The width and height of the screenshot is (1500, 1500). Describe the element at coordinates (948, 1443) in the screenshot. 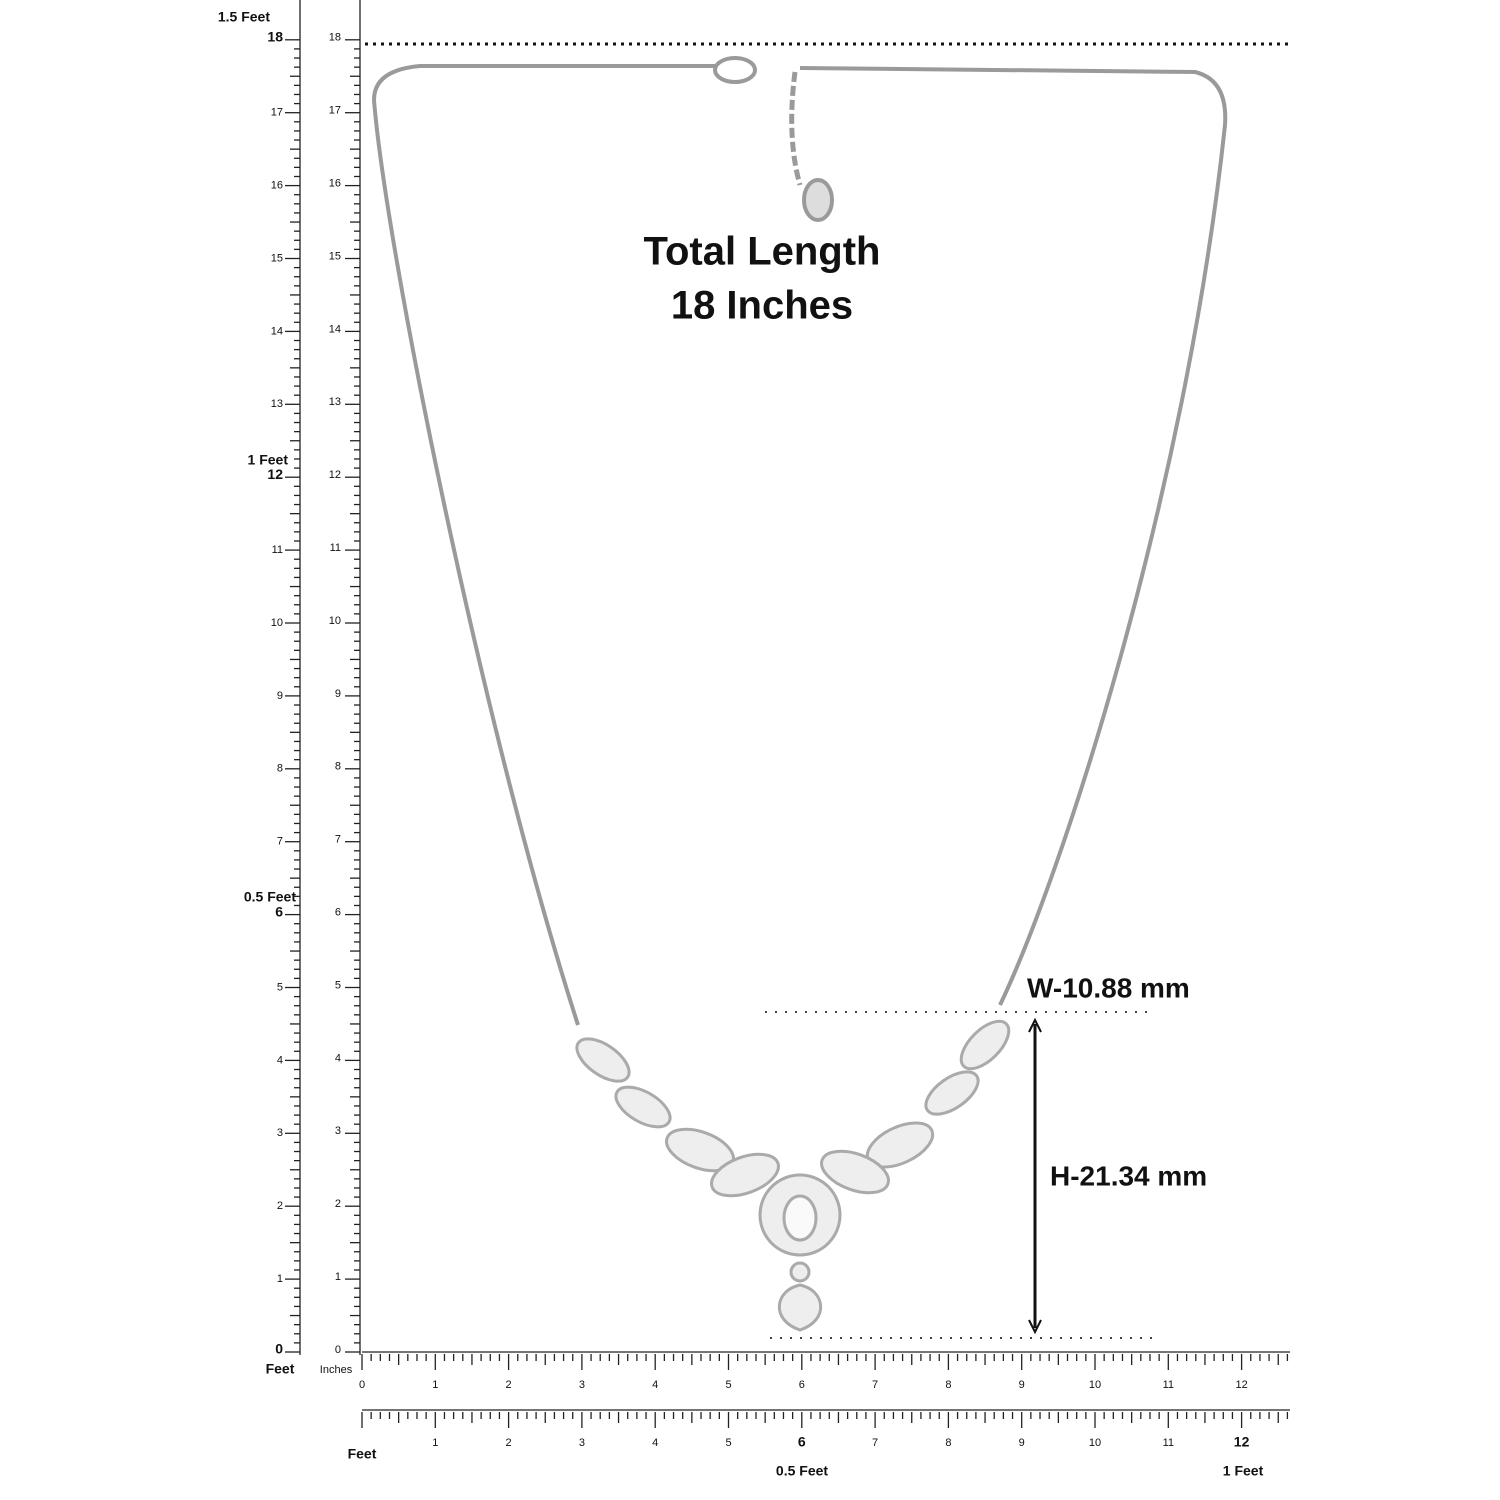

I see `feet-ruler-label: 8` at that location.